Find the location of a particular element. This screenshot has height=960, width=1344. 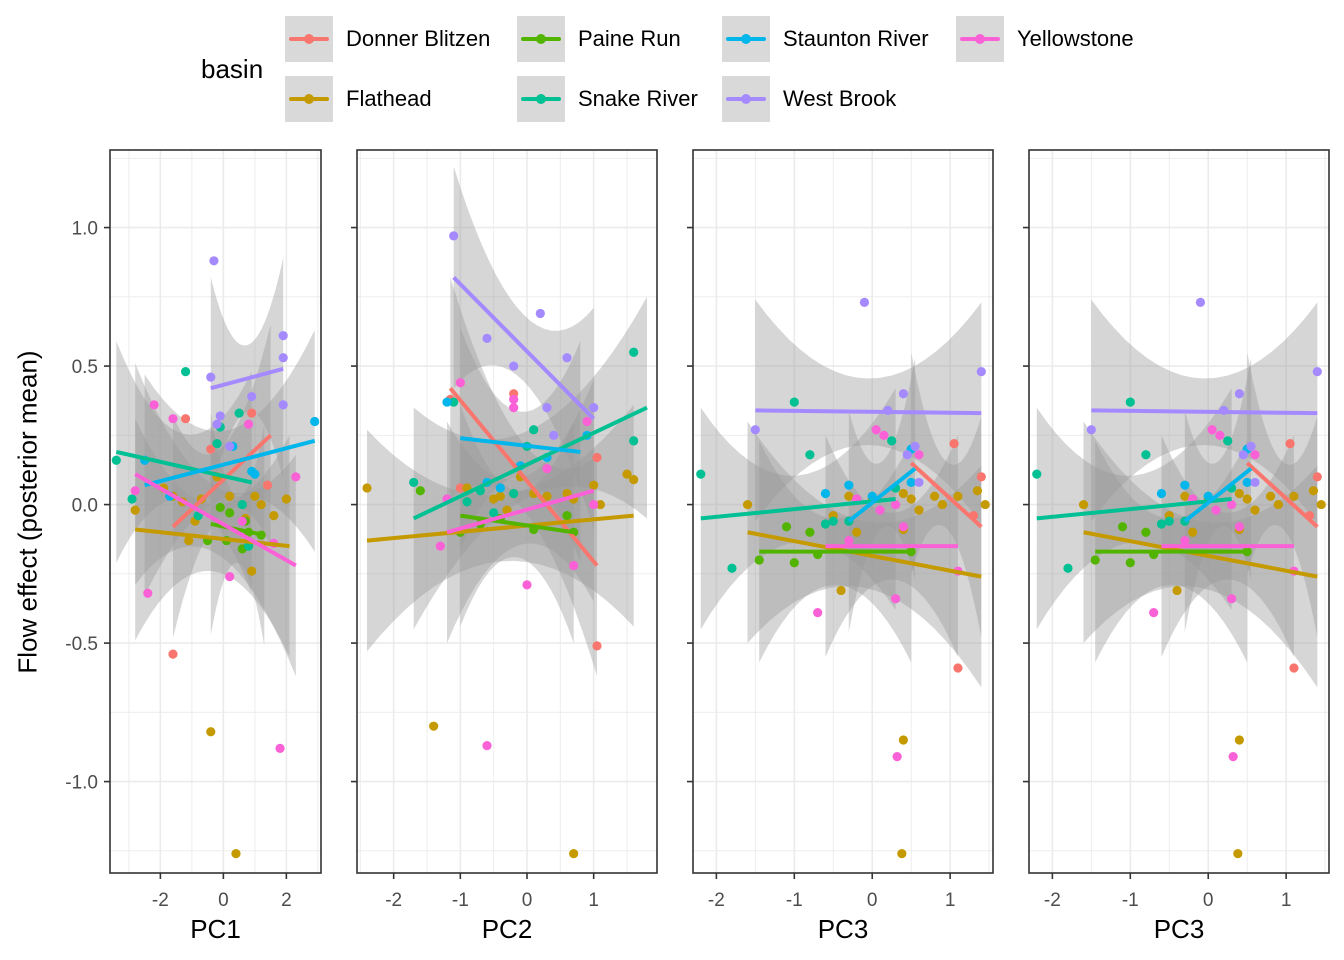

fit-line-donner-blitzen is located at coordinates (946, 495).